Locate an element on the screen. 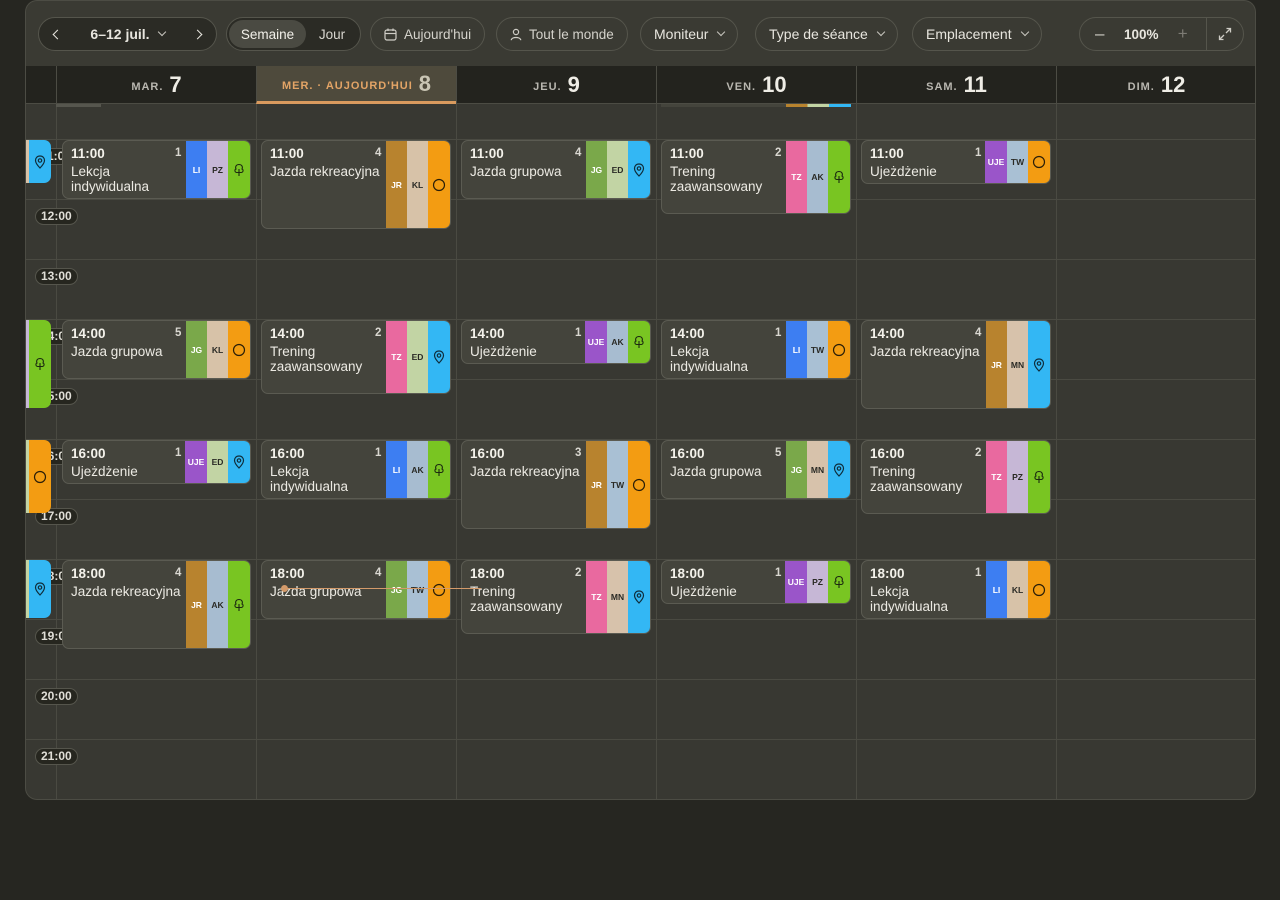 This screenshot has height=900, width=1280. session-type-filter-dropdown: Type de séance is located at coordinates (826, 34).